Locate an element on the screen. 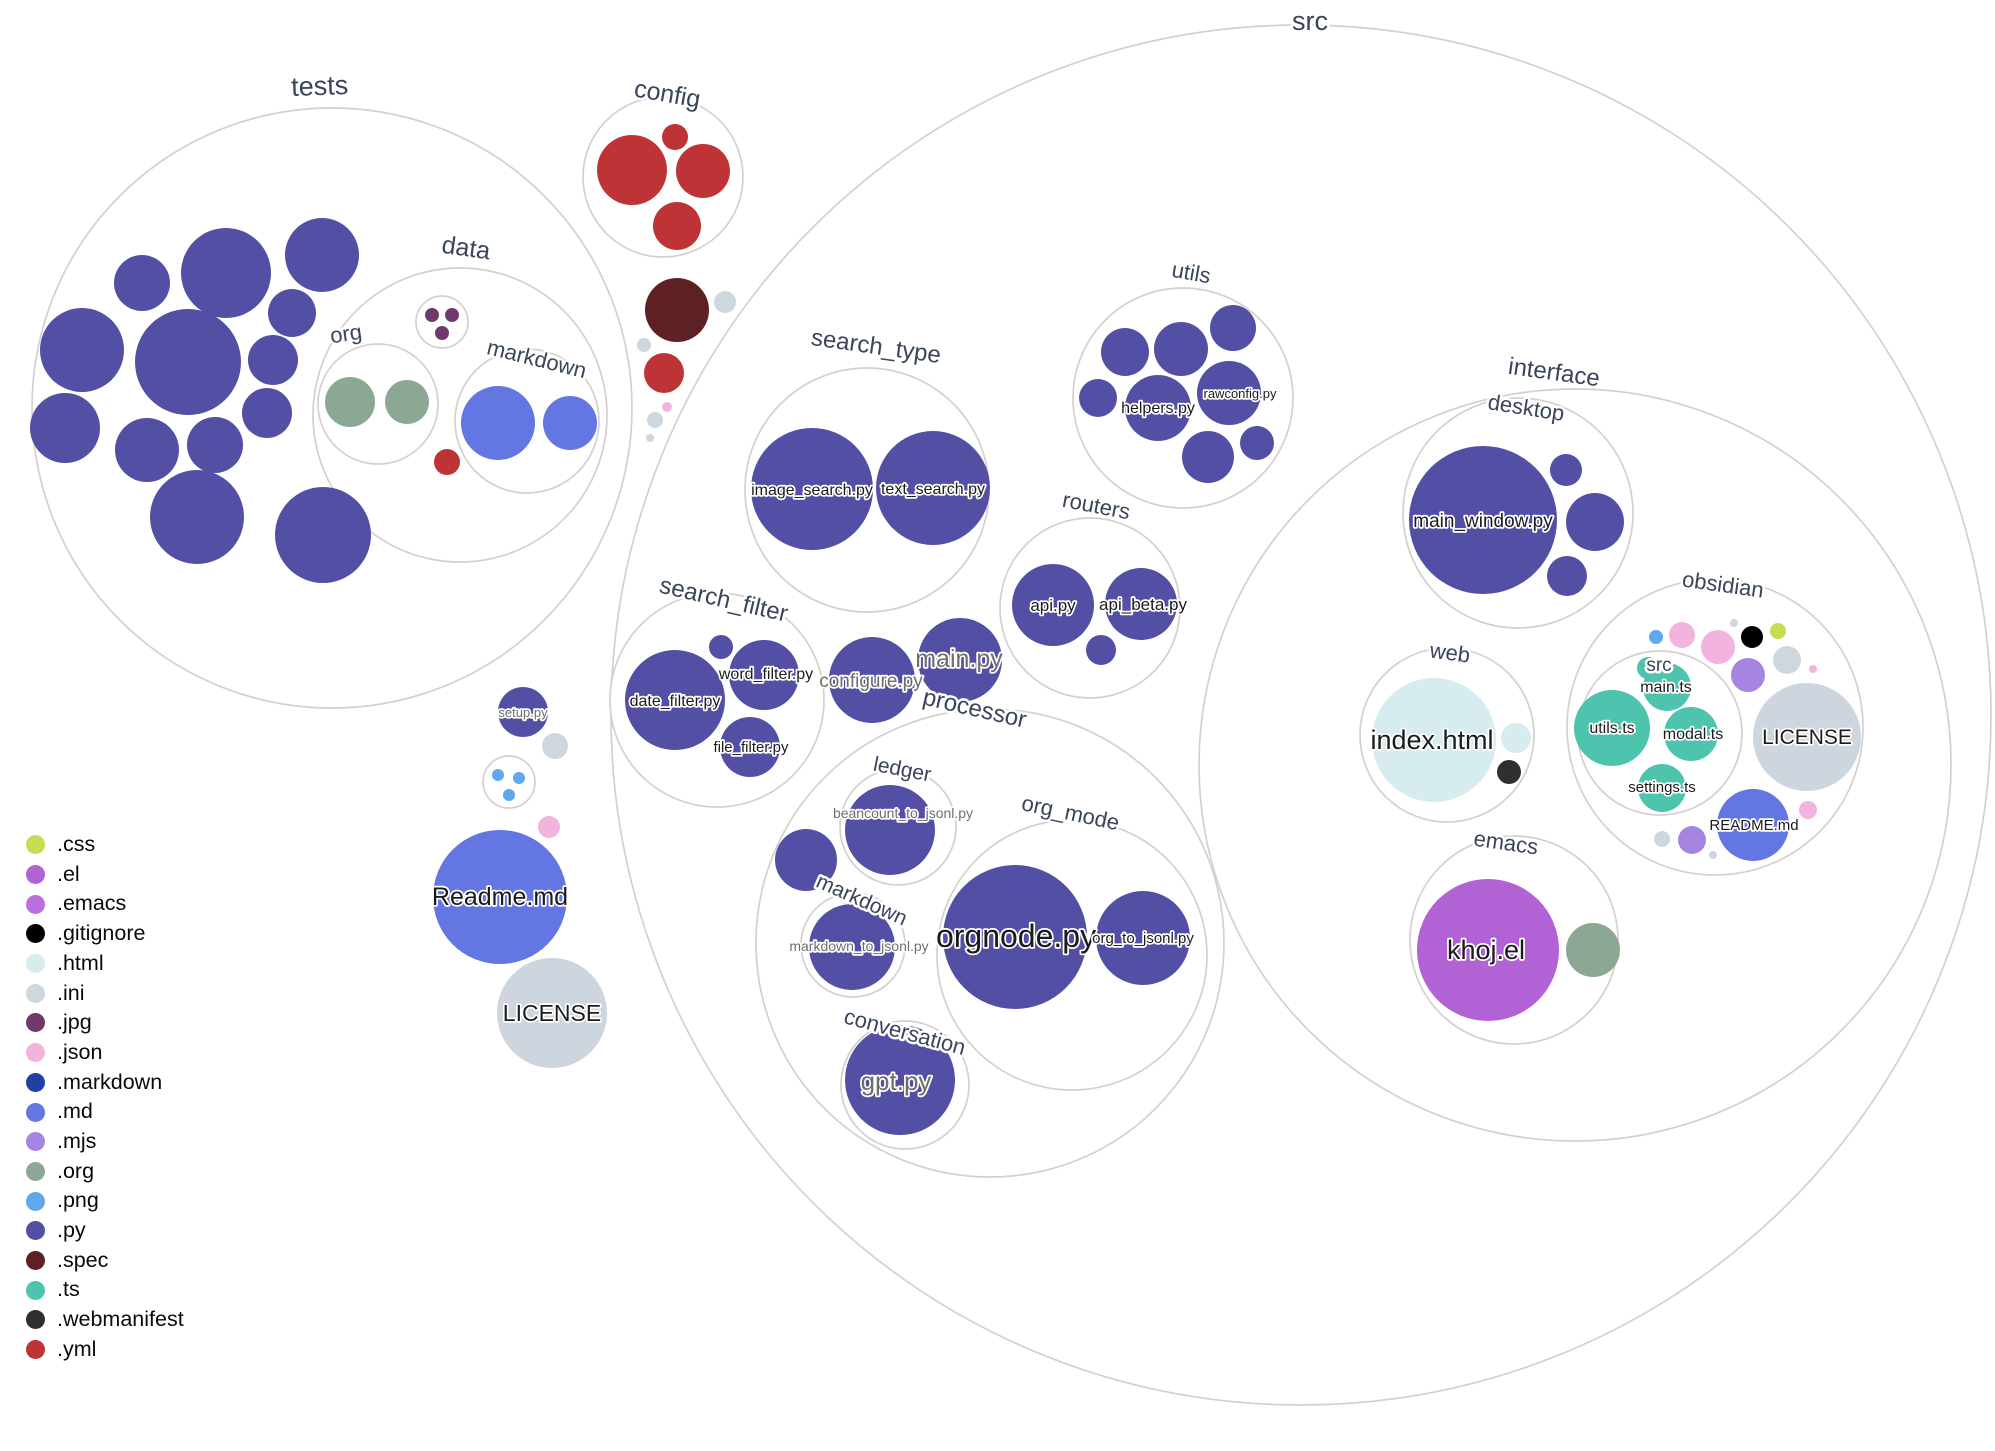  file-circle-setup.py is located at coordinates (523, 712).